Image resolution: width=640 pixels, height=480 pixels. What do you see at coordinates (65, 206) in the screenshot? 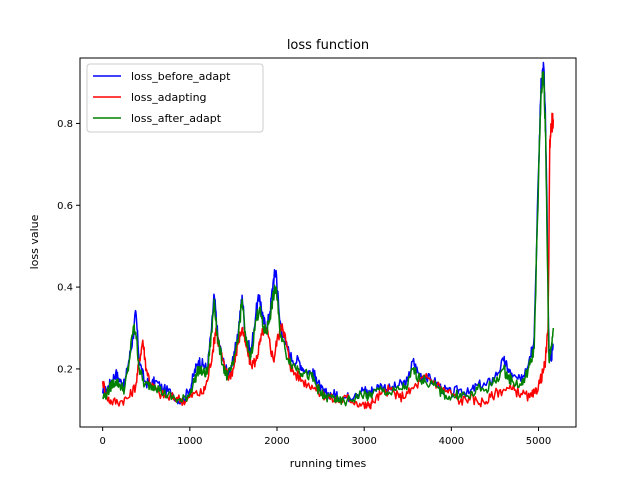
I see `y-tick-label: 0.6` at bounding box center [65, 206].